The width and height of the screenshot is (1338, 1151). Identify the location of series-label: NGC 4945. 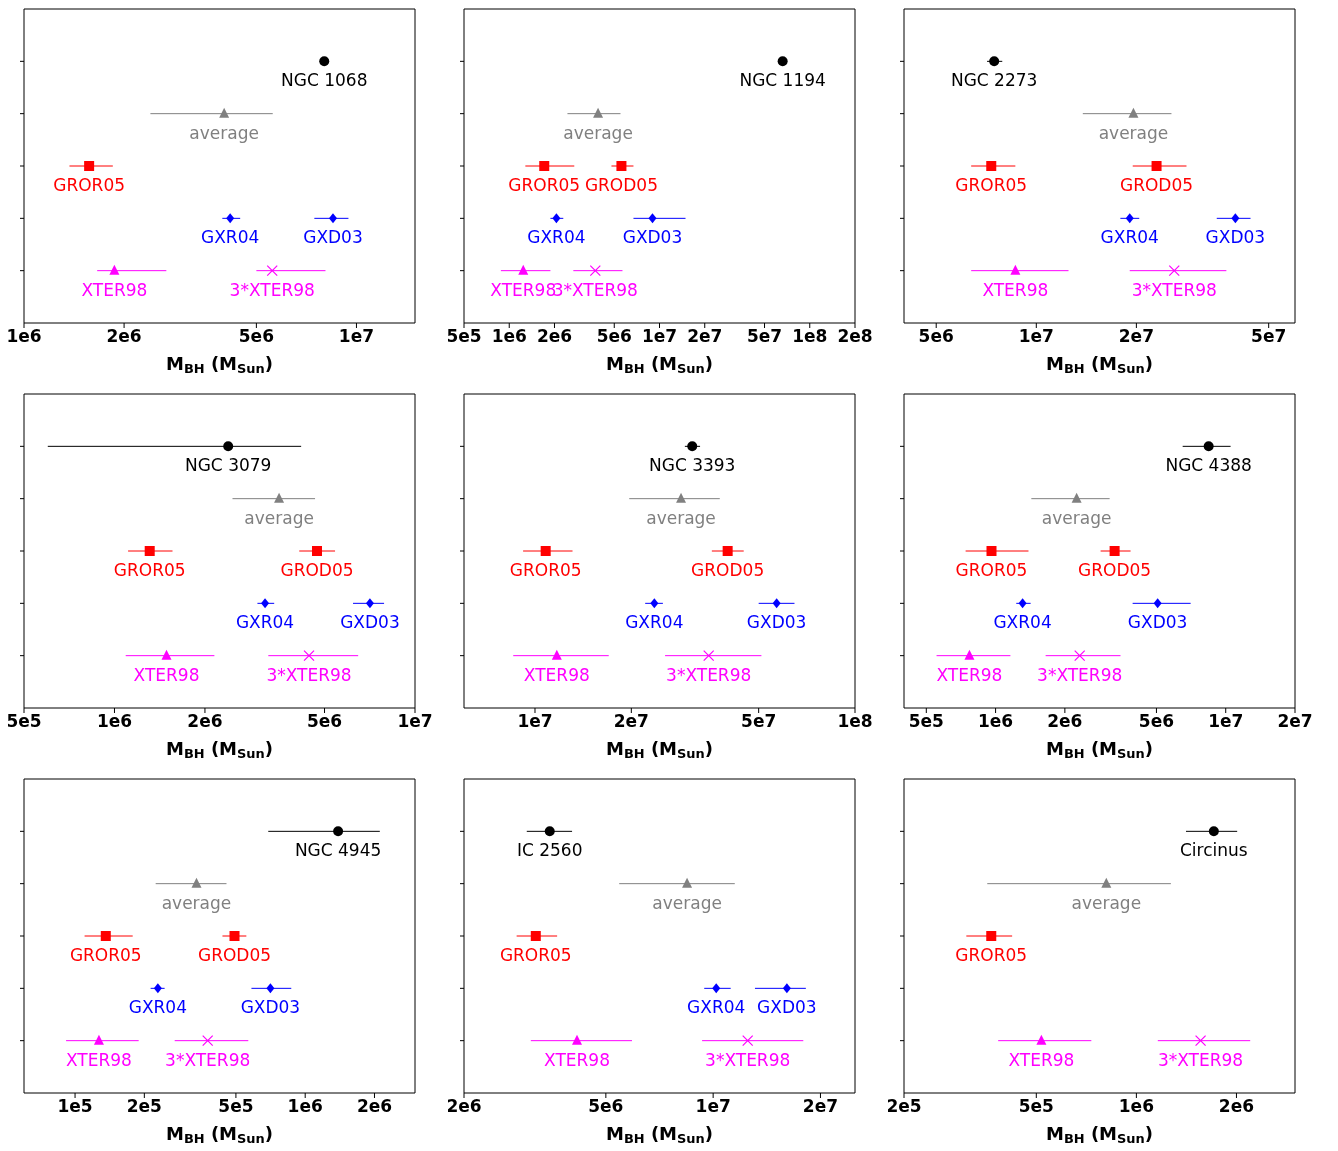
(338, 850).